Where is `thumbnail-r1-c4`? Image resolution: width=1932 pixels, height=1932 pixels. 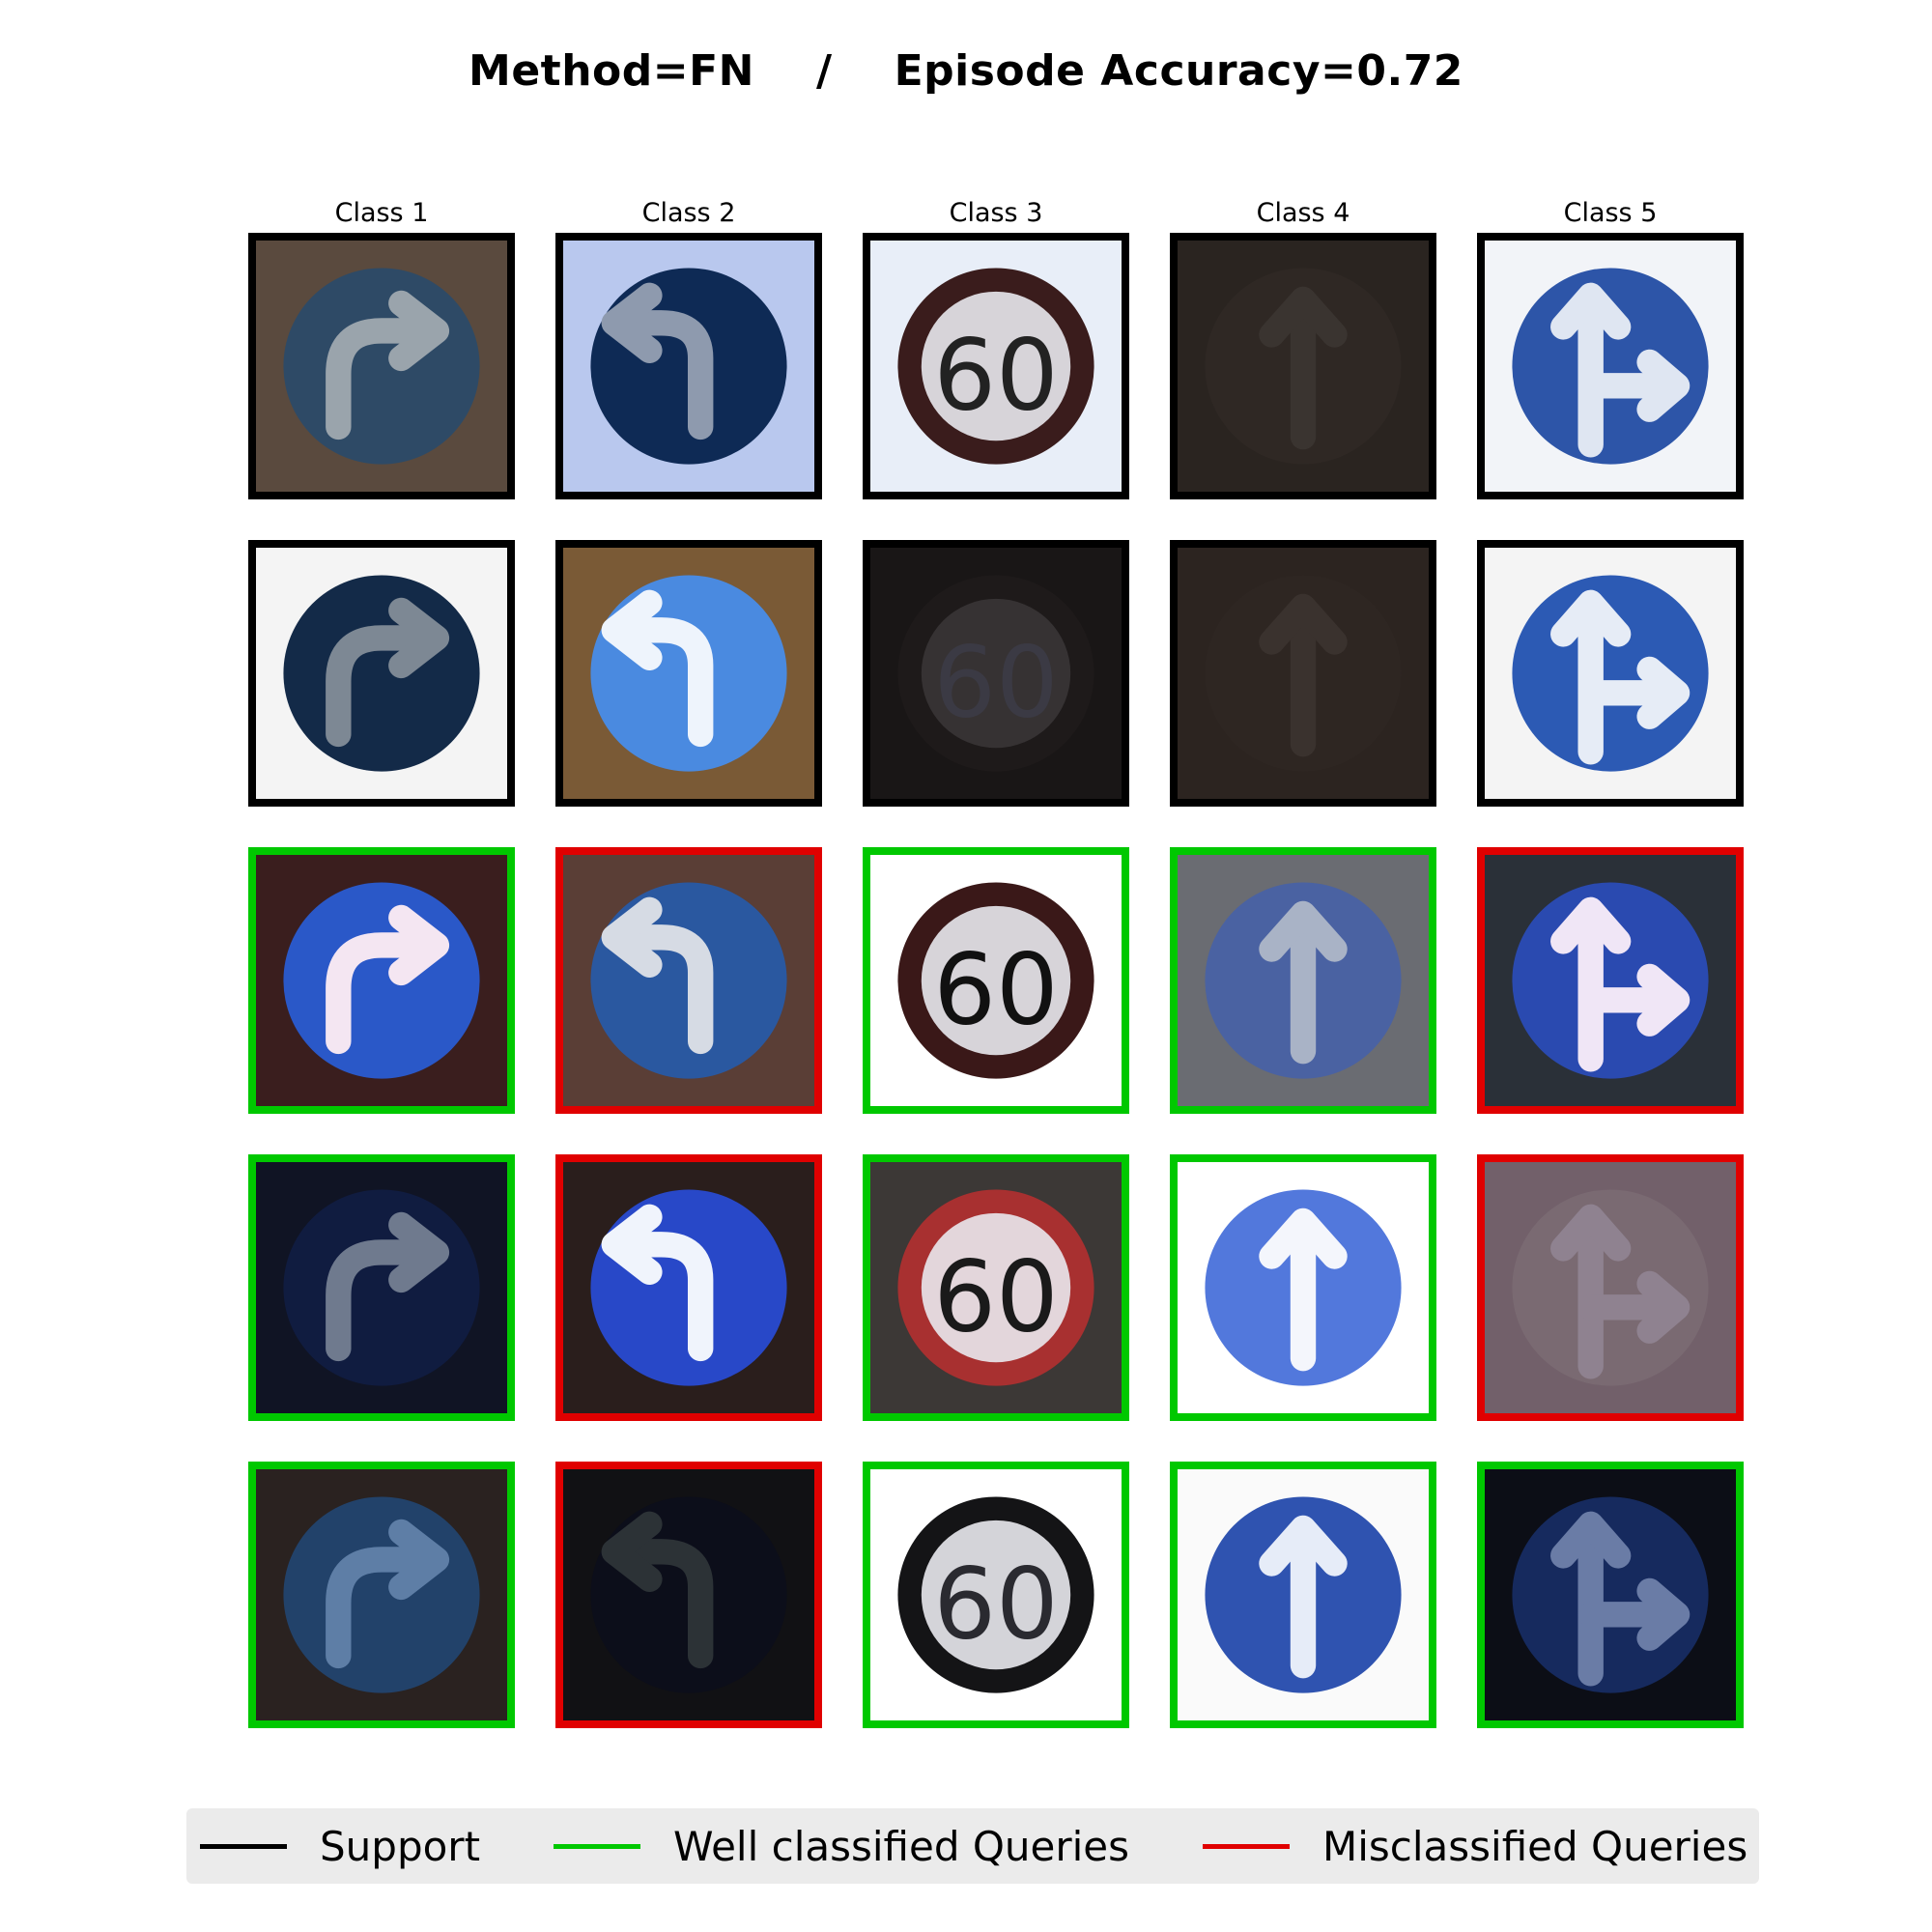
thumbnail-r1-c4 is located at coordinates (1303, 366).